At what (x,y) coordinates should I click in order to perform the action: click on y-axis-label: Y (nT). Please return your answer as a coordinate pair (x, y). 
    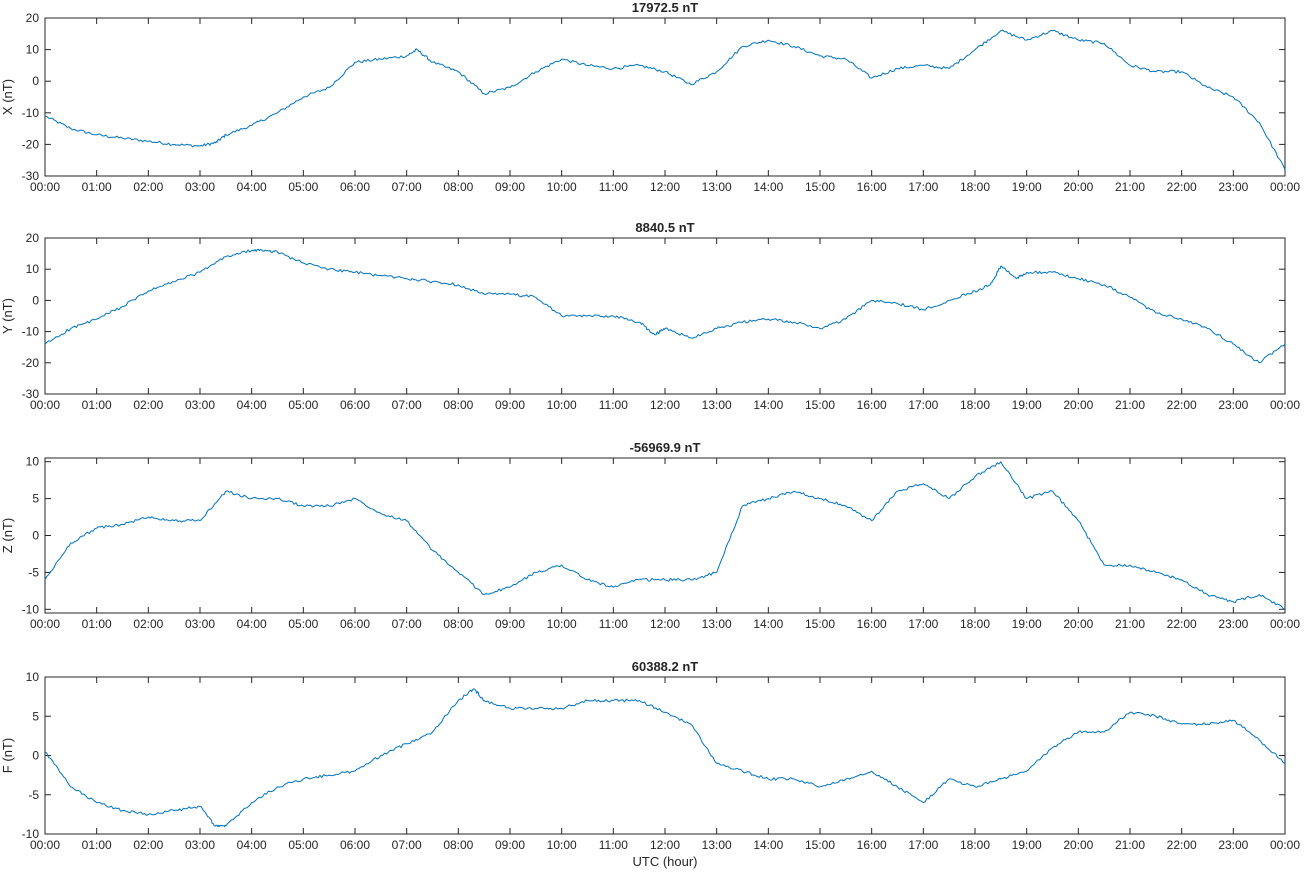
    Looking at the image, I should click on (7, 316).